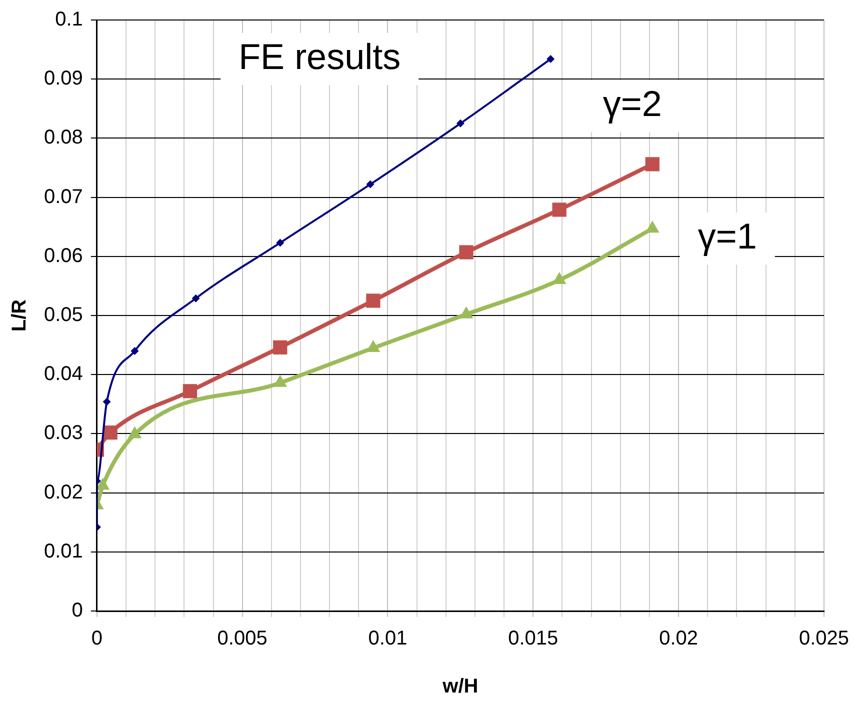  I want to click on y-tick-label: 0.01, so click(63, 551).